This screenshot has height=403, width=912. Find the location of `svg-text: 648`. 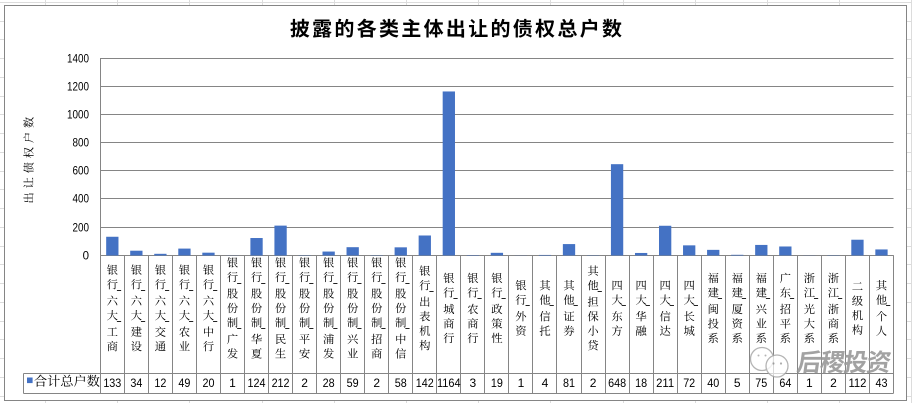

svg-text: 648 is located at coordinates (617, 383).